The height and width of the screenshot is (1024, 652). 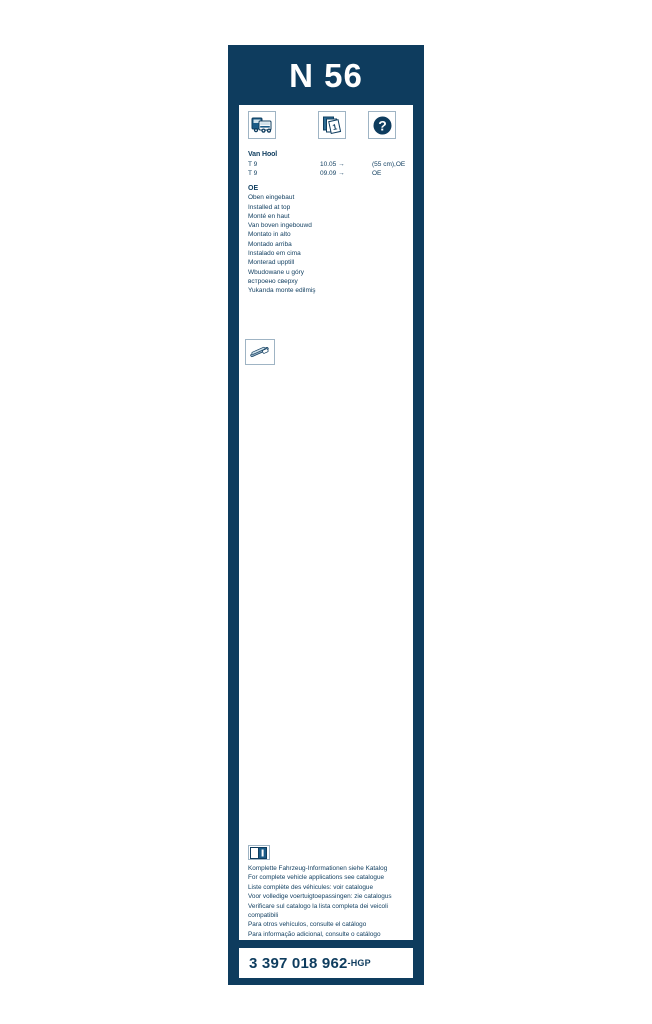 What do you see at coordinates (389, 164) in the screenshot?
I see `vehicle-spec: (55 cm),OE` at bounding box center [389, 164].